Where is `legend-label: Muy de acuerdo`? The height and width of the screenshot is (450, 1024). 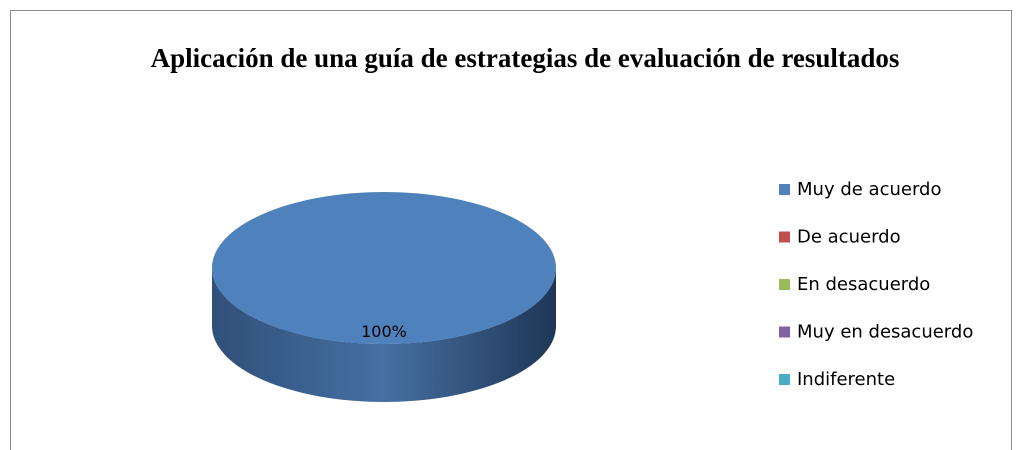
legend-label: Muy de acuerdo is located at coordinates (869, 189).